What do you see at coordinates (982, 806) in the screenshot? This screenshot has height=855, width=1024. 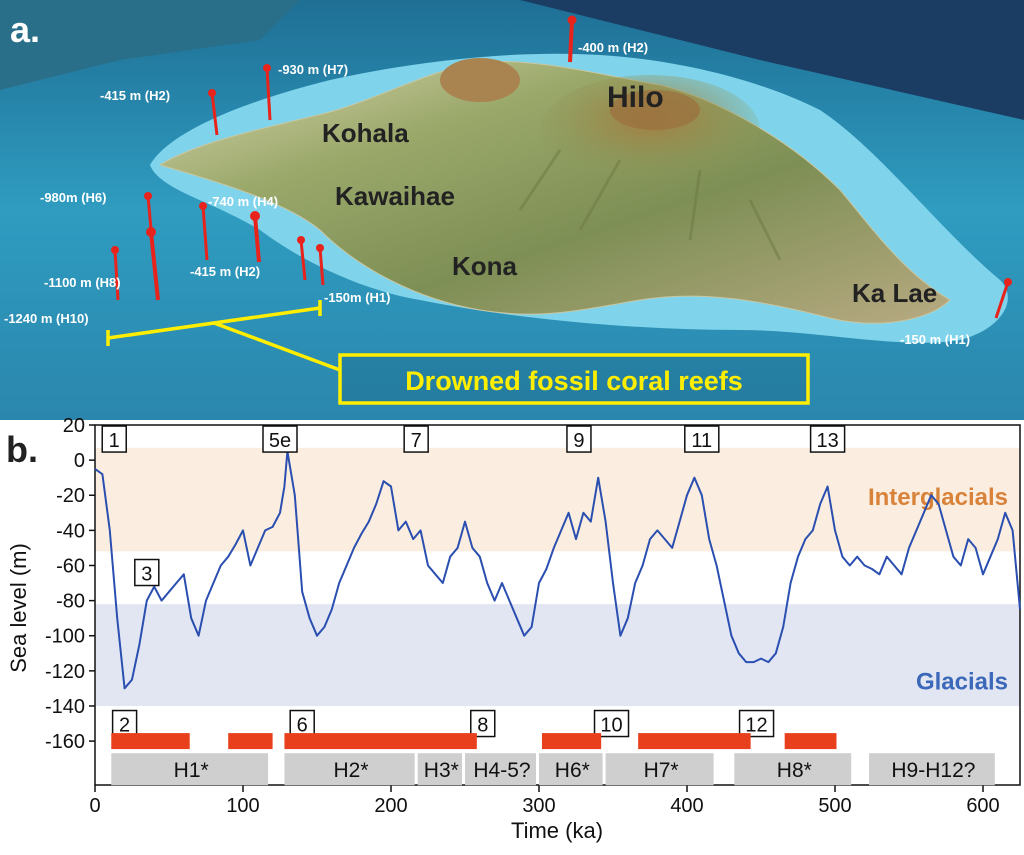 I see `x-tick-label: 600` at bounding box center [982, 806].